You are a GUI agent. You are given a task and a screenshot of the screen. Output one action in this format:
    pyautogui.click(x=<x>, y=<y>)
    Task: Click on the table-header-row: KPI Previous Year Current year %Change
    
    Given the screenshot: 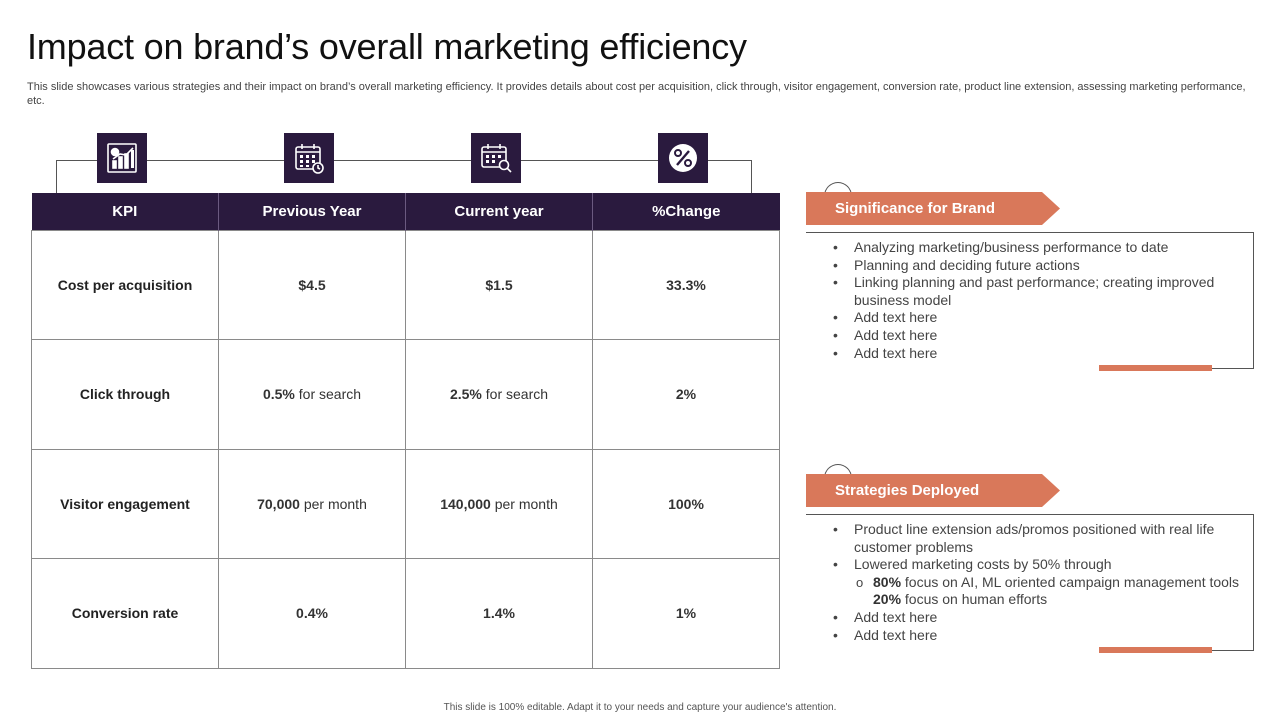 What is the action you would take?
    pyautogui.click(x=405, y=211)
    